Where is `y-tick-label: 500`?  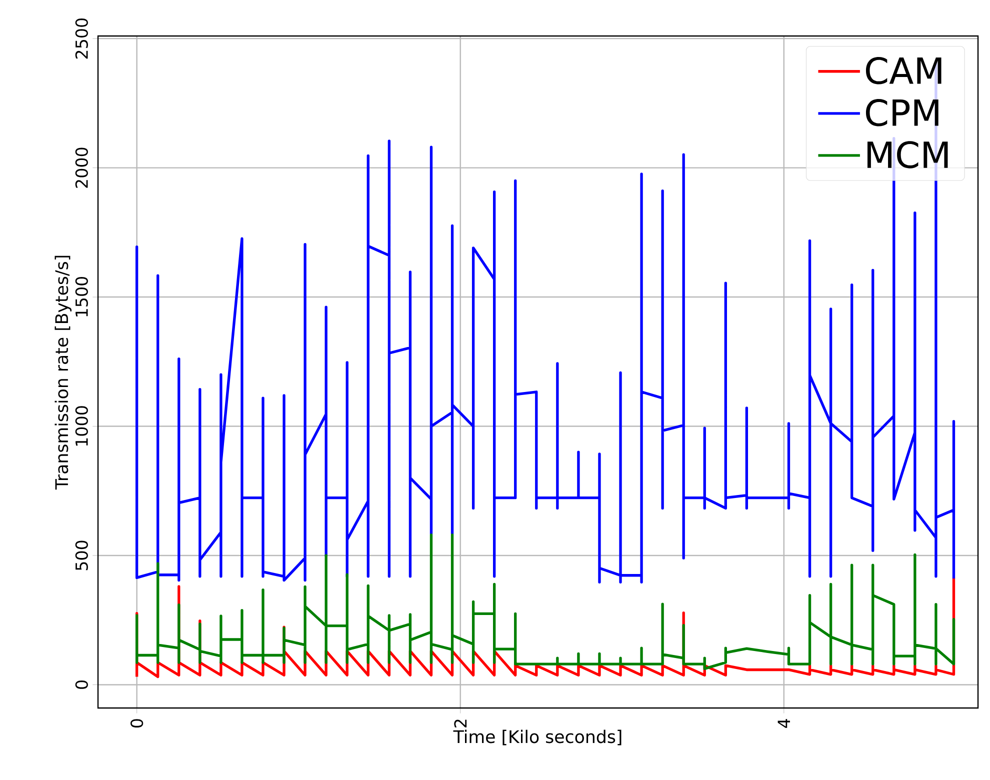
y-tick-label: 500 is located at coordinates (81, 555).